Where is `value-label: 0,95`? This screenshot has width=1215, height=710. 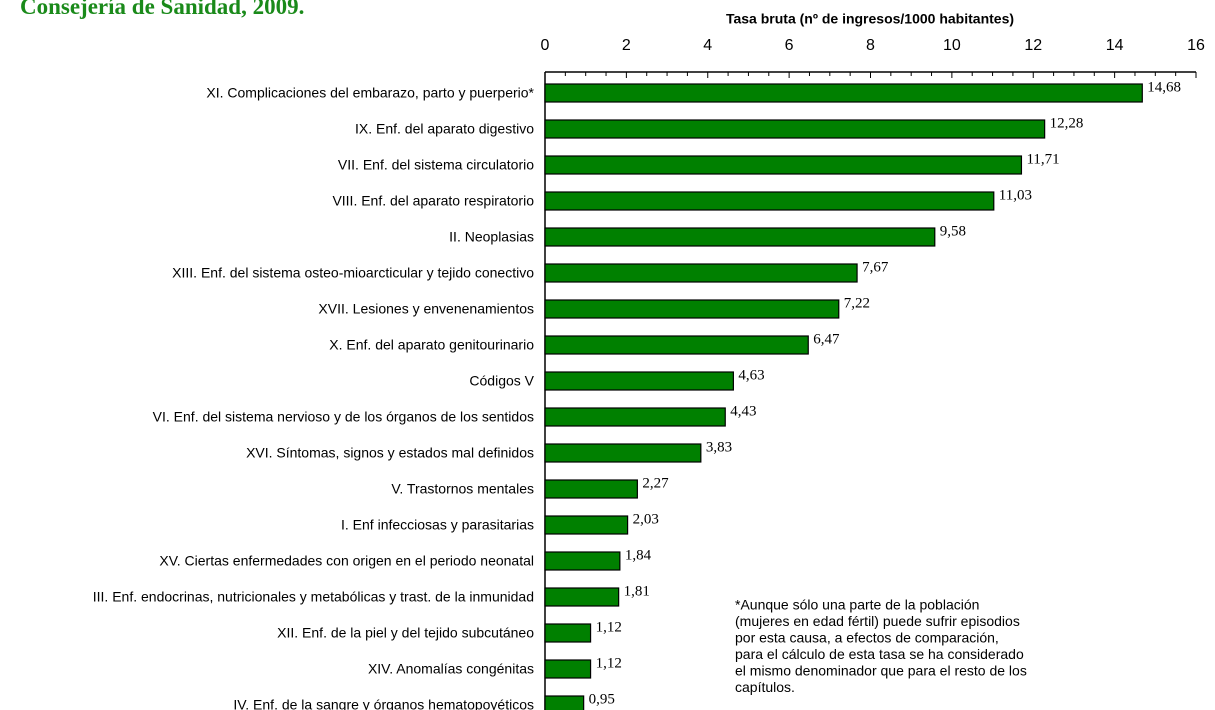 value-label: 0,95 is located at coordinates (602, 699).